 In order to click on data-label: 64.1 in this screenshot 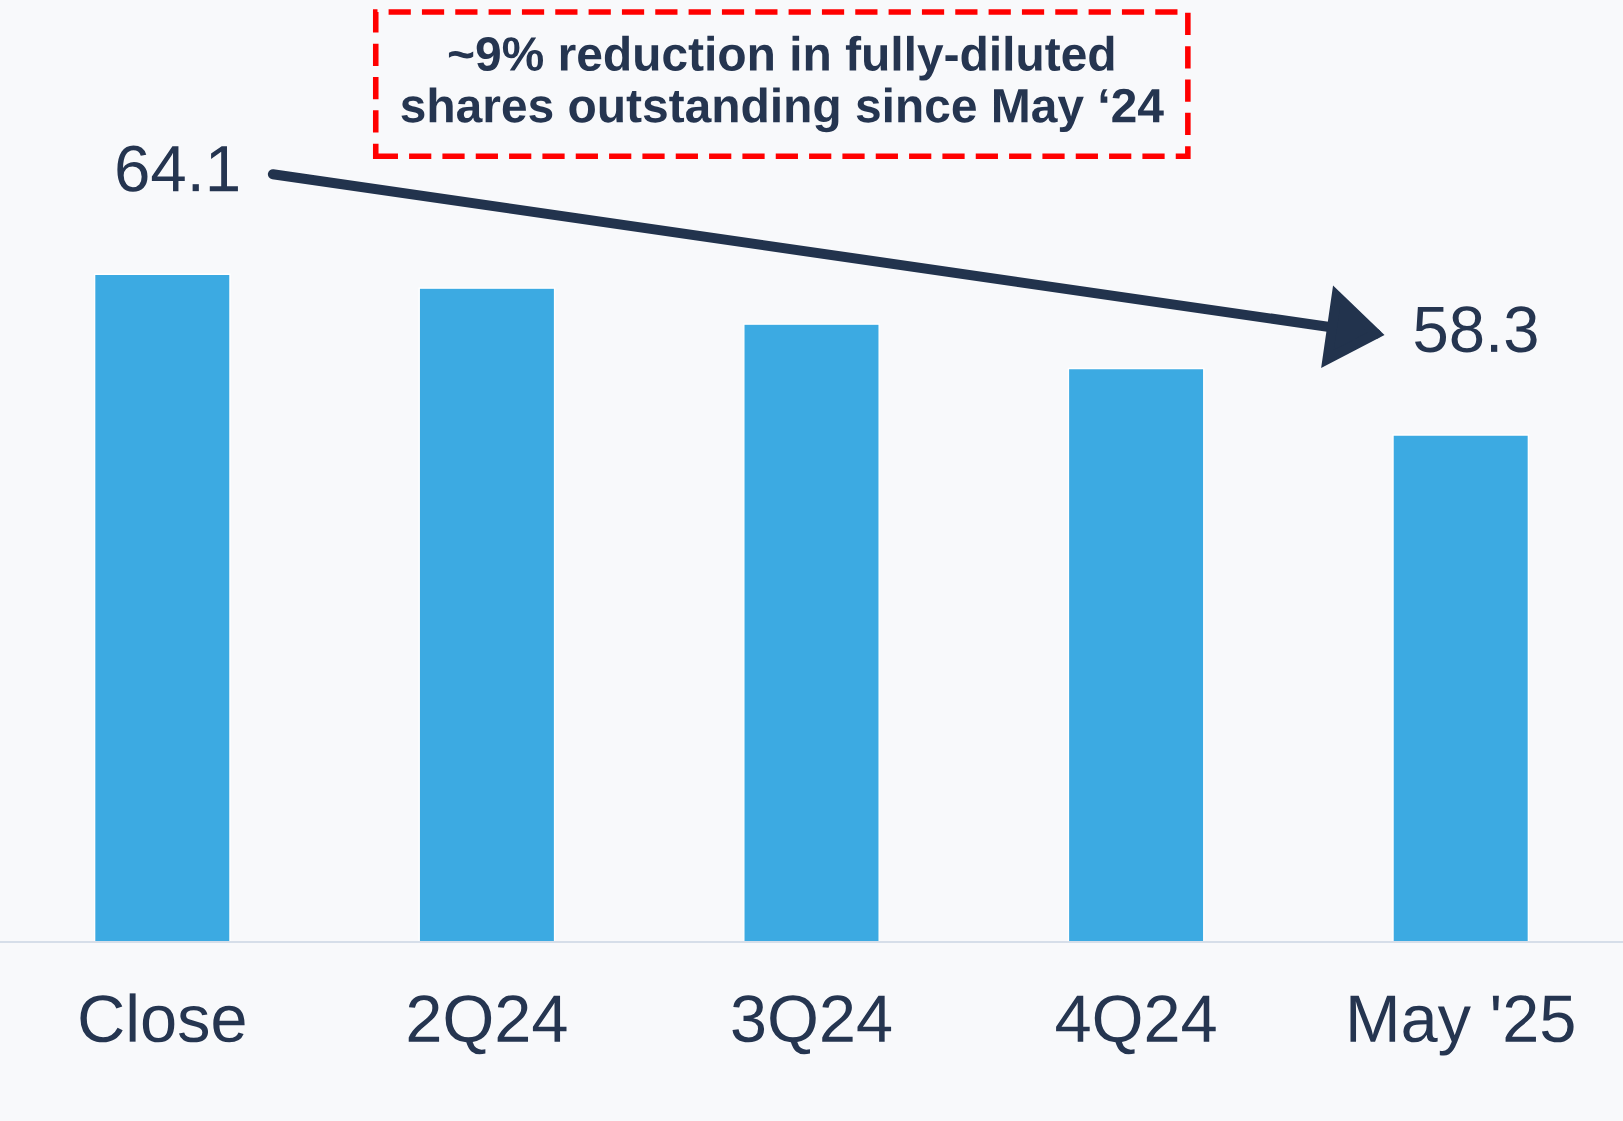, I will do `click(177, 168)`.